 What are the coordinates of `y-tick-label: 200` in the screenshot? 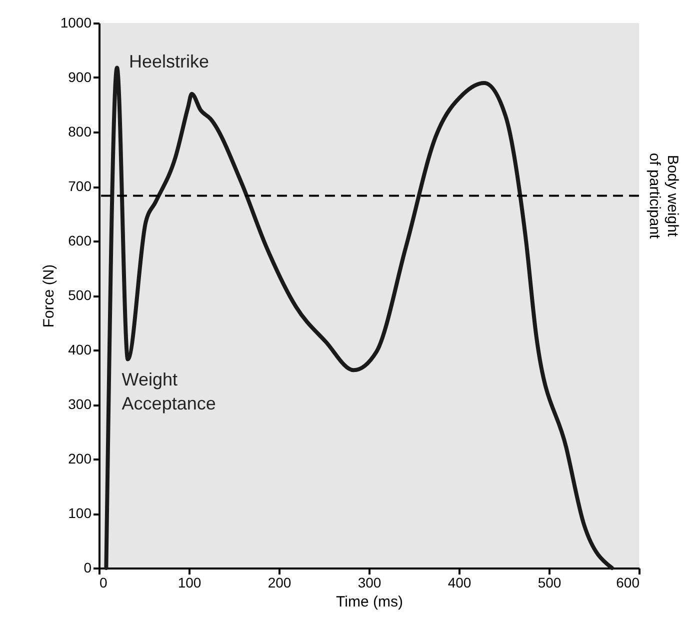 It's located at (80, 458).